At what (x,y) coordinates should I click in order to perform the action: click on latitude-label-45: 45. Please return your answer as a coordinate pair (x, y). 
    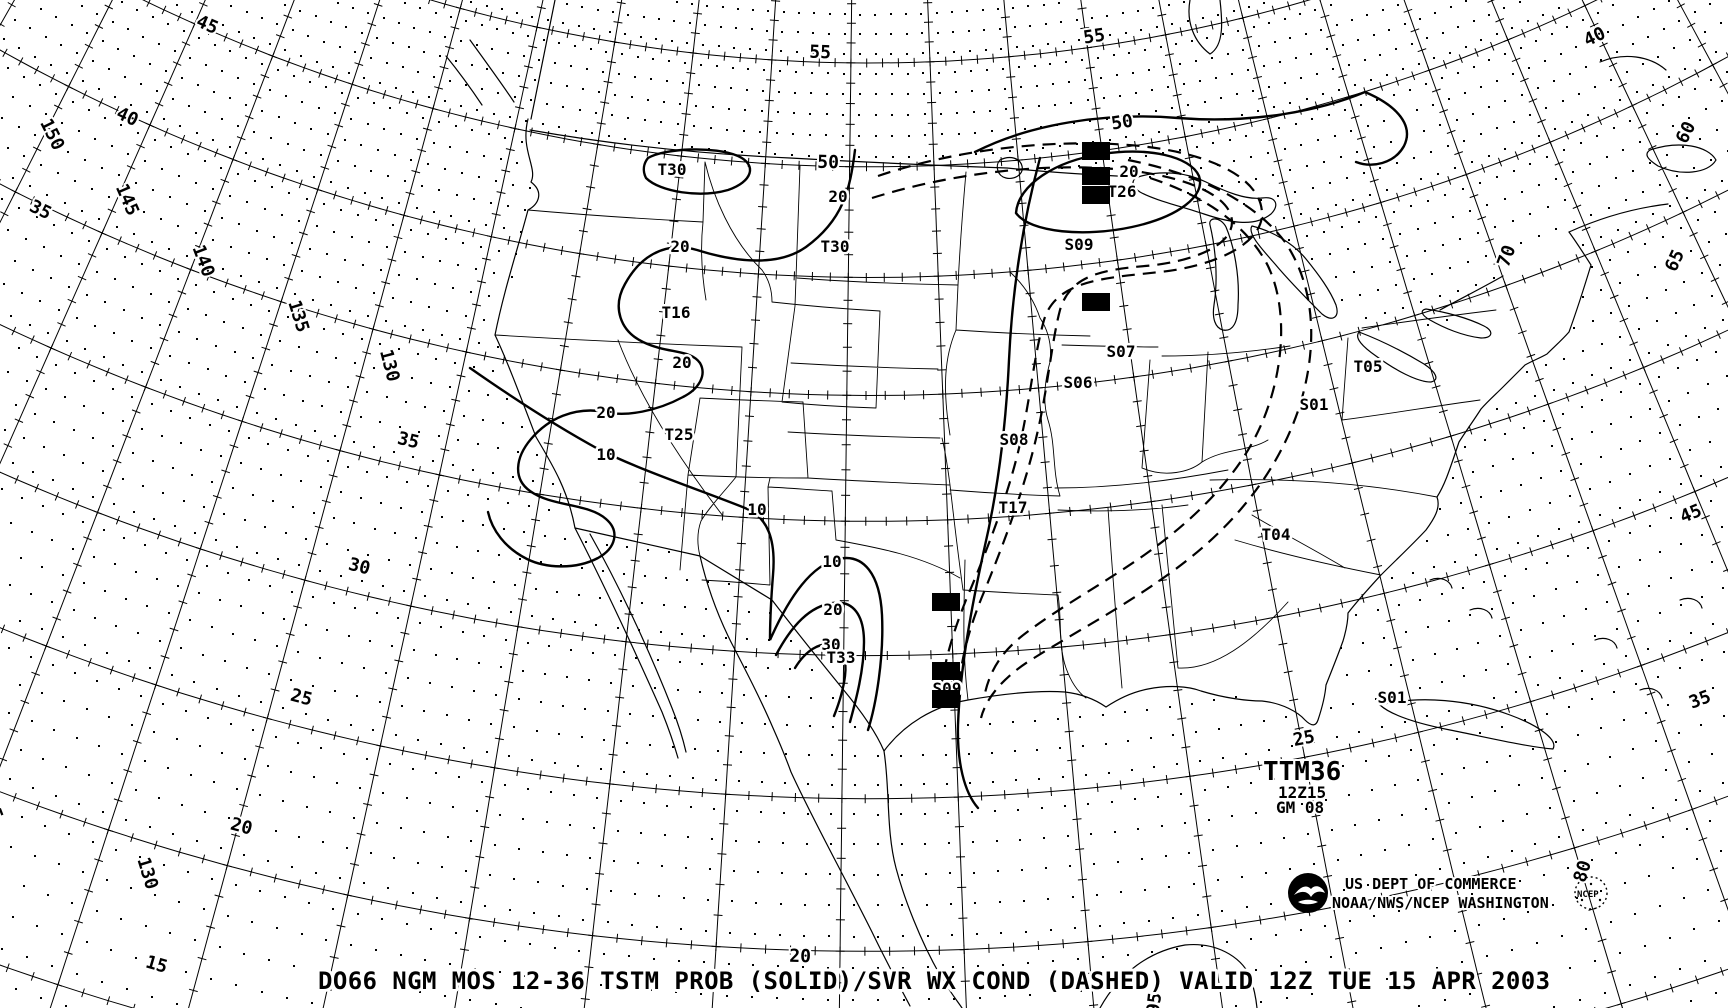
    Looking at the image, I should click on (207, 25).